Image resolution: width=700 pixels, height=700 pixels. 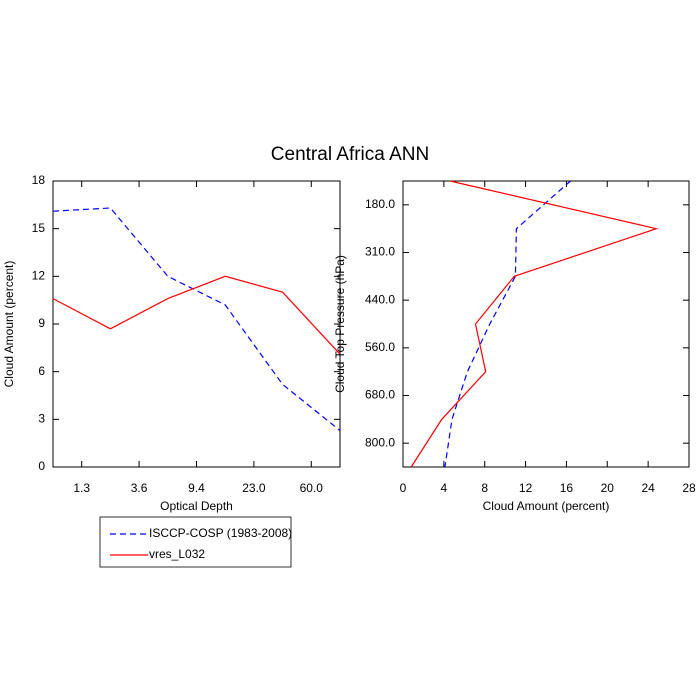 I want to click on x-tick-label: 0, so click(x=403, y=488).